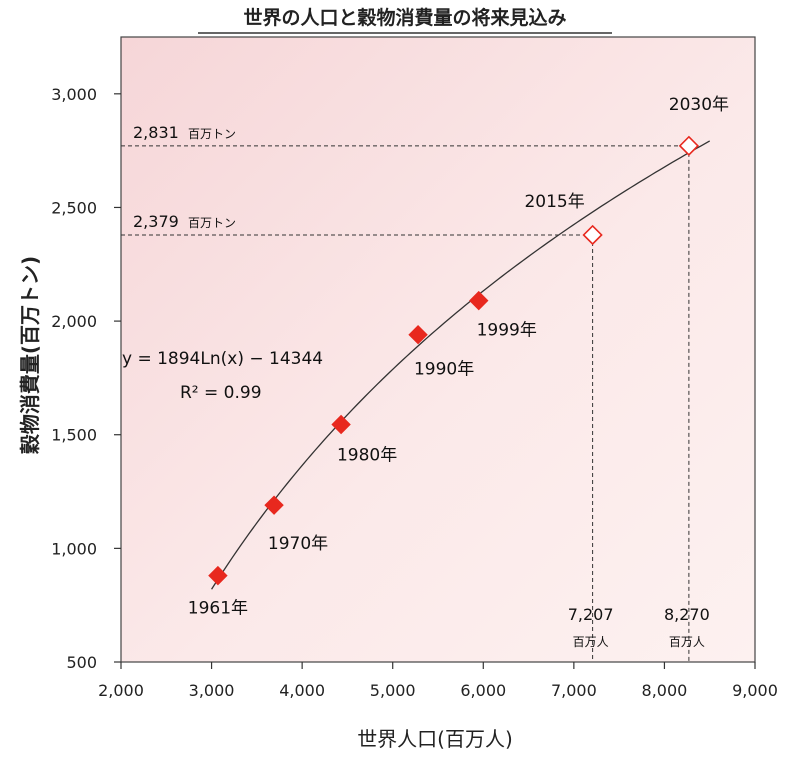 This screenshot has height=757, width=786. Describe the element at coordinates (74, 321) in the screenshot. I see `y-tick-label: 2,000` at that location.